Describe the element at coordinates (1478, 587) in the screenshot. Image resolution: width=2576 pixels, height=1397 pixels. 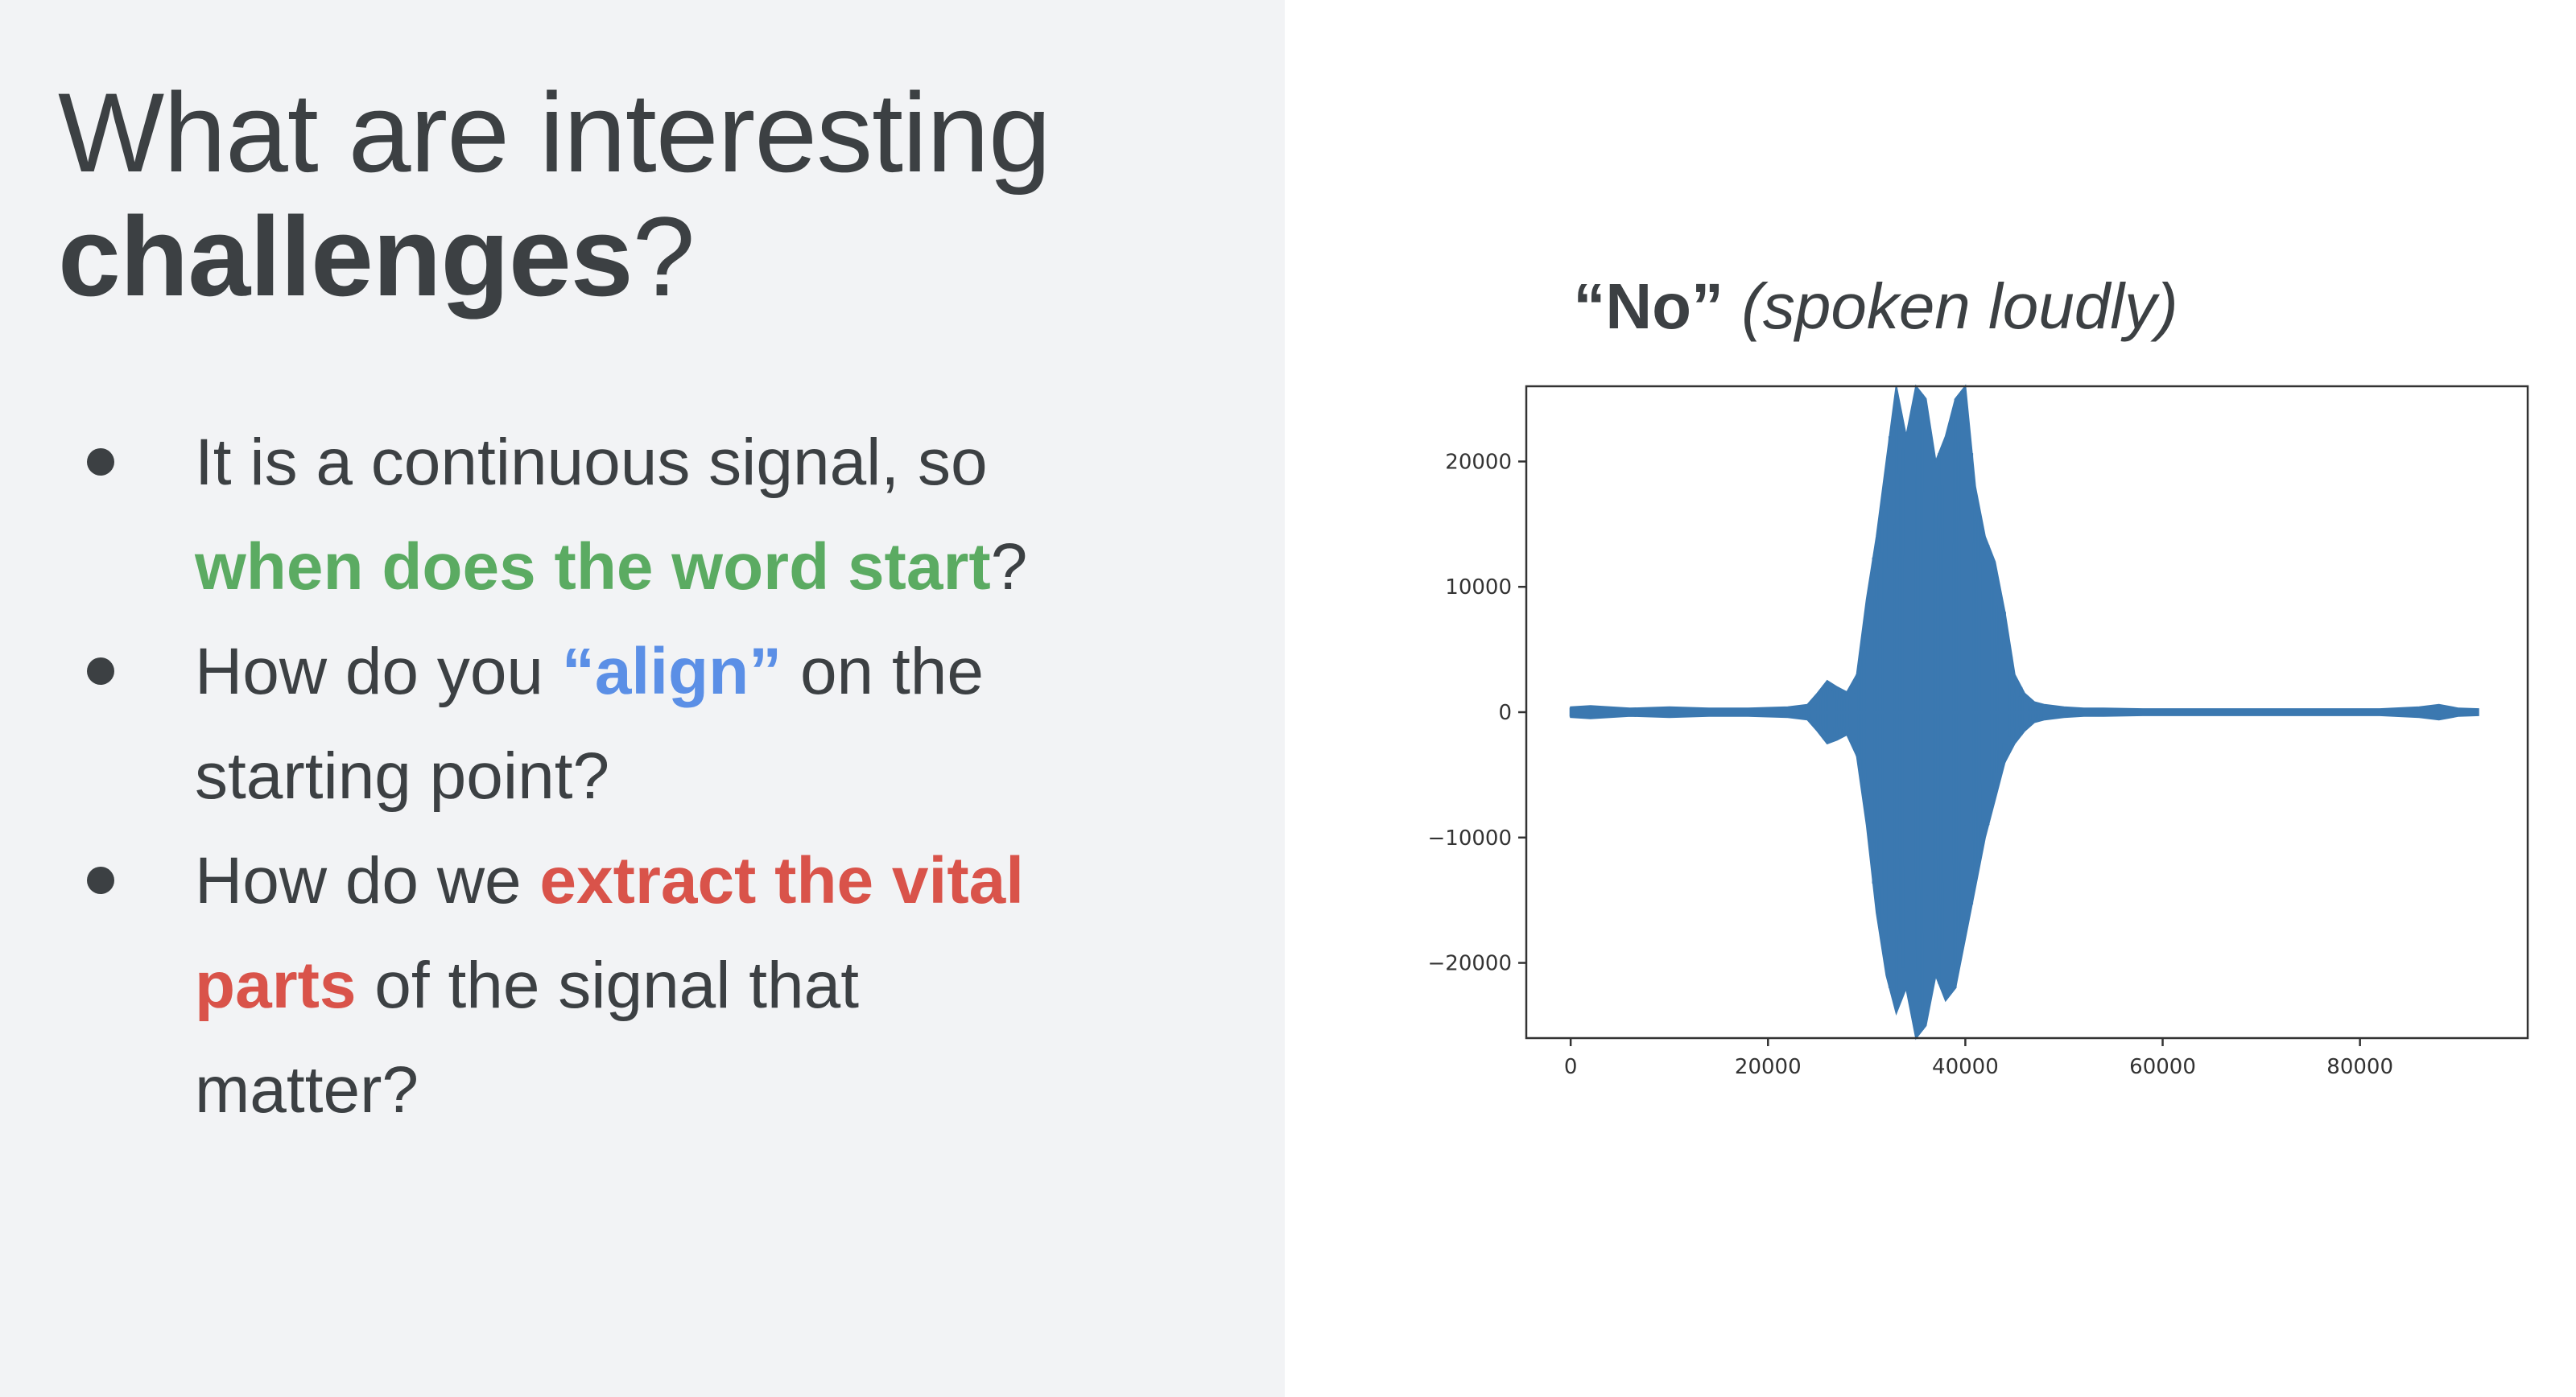
I see `y-tick-label: 10000` at that location.